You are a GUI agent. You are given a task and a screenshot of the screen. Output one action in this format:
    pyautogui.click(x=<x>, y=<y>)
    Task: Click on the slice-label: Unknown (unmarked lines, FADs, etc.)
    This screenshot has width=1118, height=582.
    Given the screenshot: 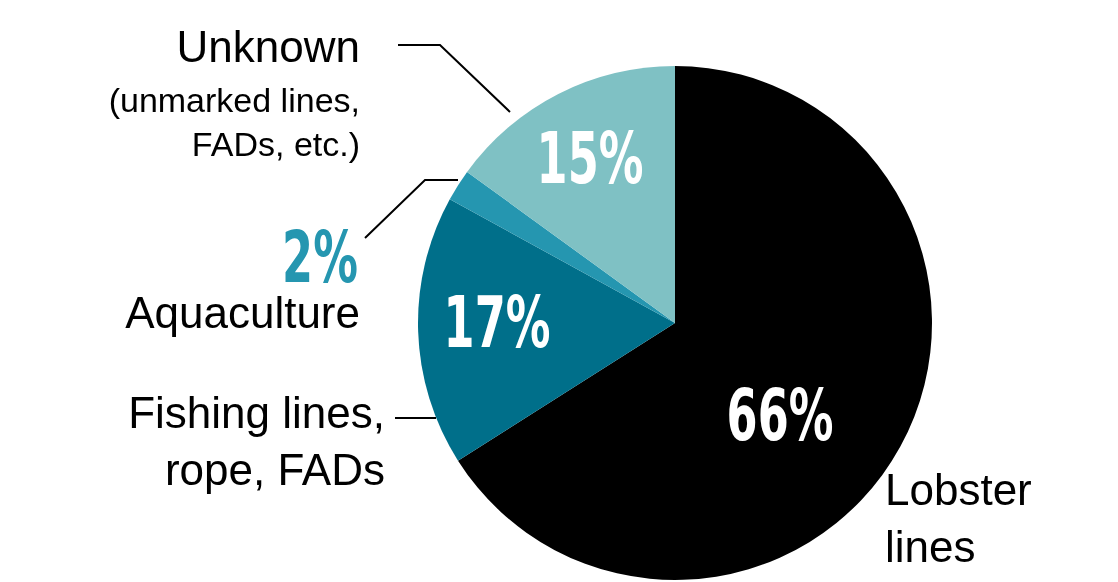 What is the action you would take?
    pyautogui.click(x=234, y=93)
    